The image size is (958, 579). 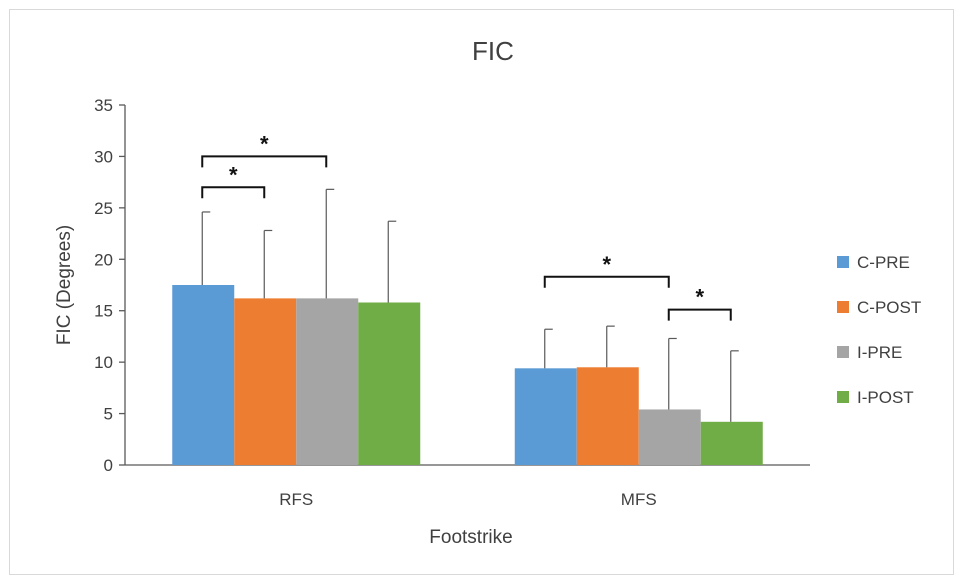 I want to click on legend-label: I-POST, so click(x=885, y=397).